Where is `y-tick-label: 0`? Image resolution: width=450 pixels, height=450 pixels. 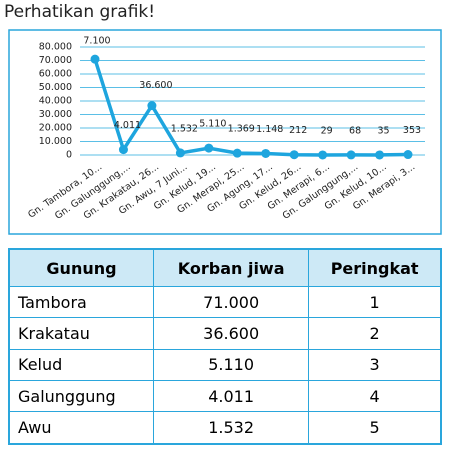 y-tick-label: 0 is located at coordinates (69, 155).